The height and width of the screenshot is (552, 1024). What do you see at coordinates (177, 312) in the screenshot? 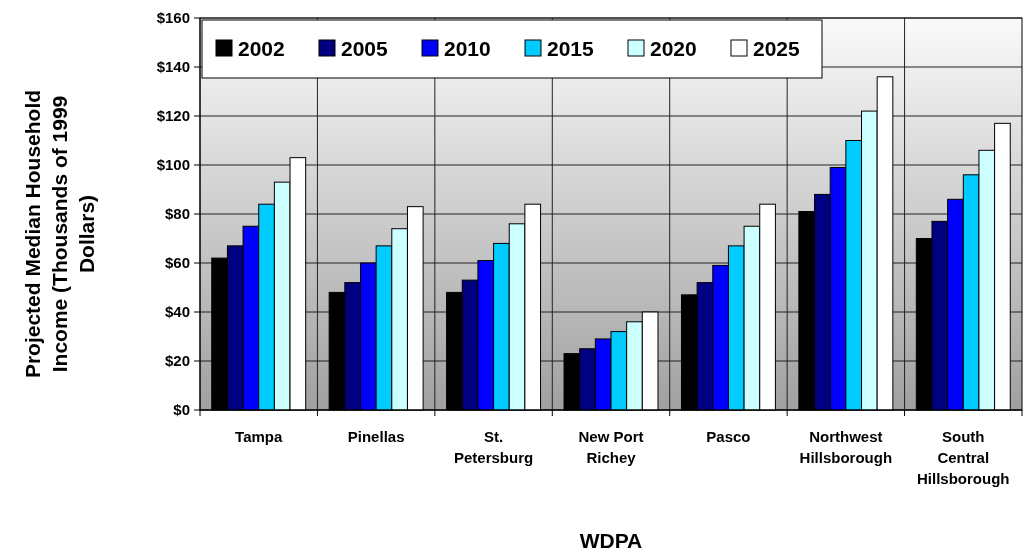
I see `y-tick-label: $40` at bounding box center [177, 312].